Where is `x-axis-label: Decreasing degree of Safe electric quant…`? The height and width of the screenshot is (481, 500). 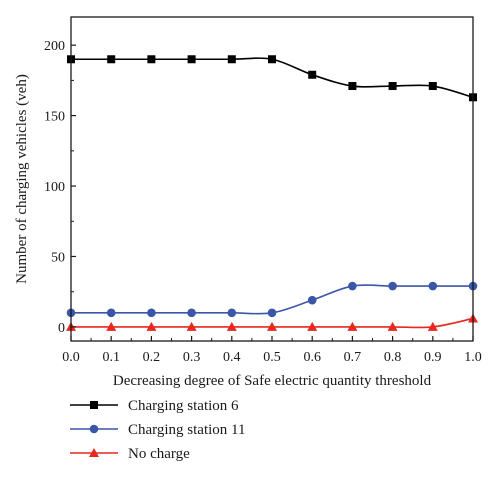
x-axis-label: Decreasing degree of Safe electric quant… is located at coordinates (272, 381).